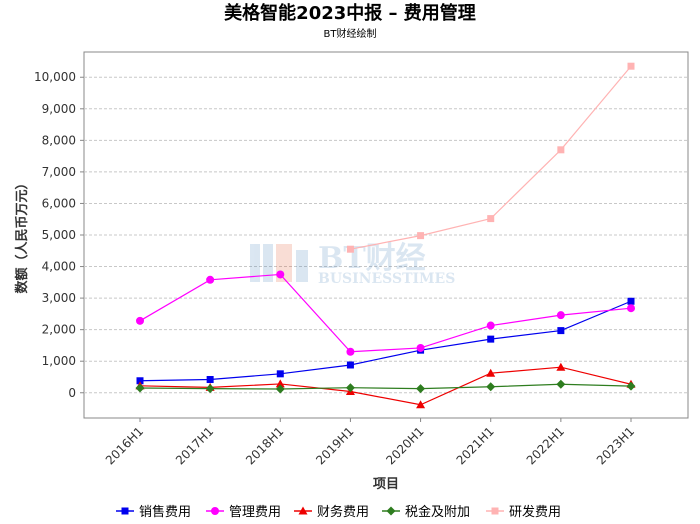  Describe the element at coordinates (264, 445) in the screenshot. I see `x-tick-label: 2018H1` at that location.